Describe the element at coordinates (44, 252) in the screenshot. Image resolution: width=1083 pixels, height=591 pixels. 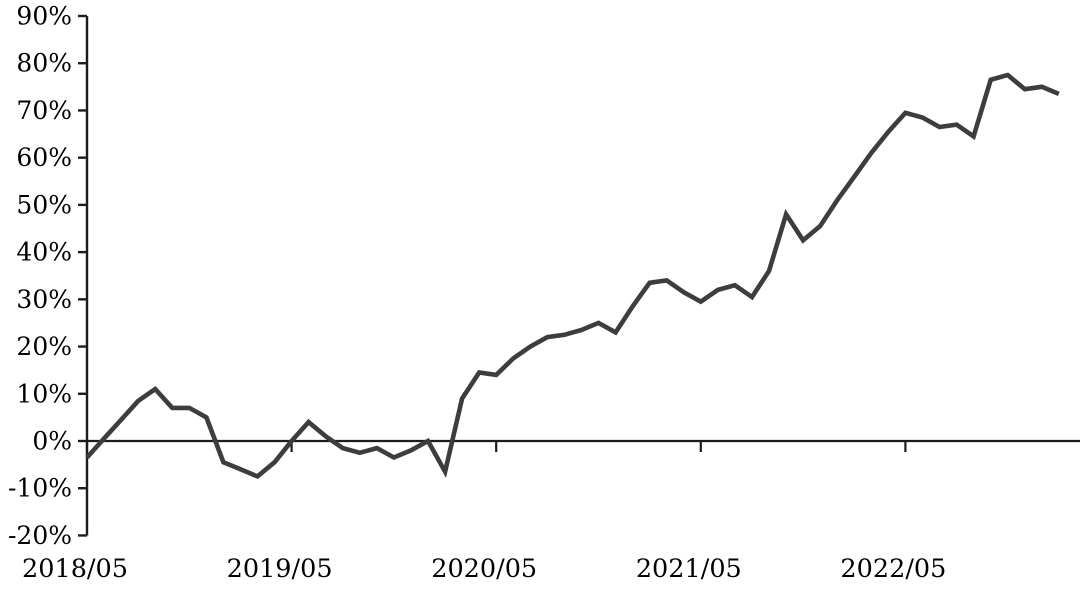
I see `y-axis-tick-label: 40%` at that location.